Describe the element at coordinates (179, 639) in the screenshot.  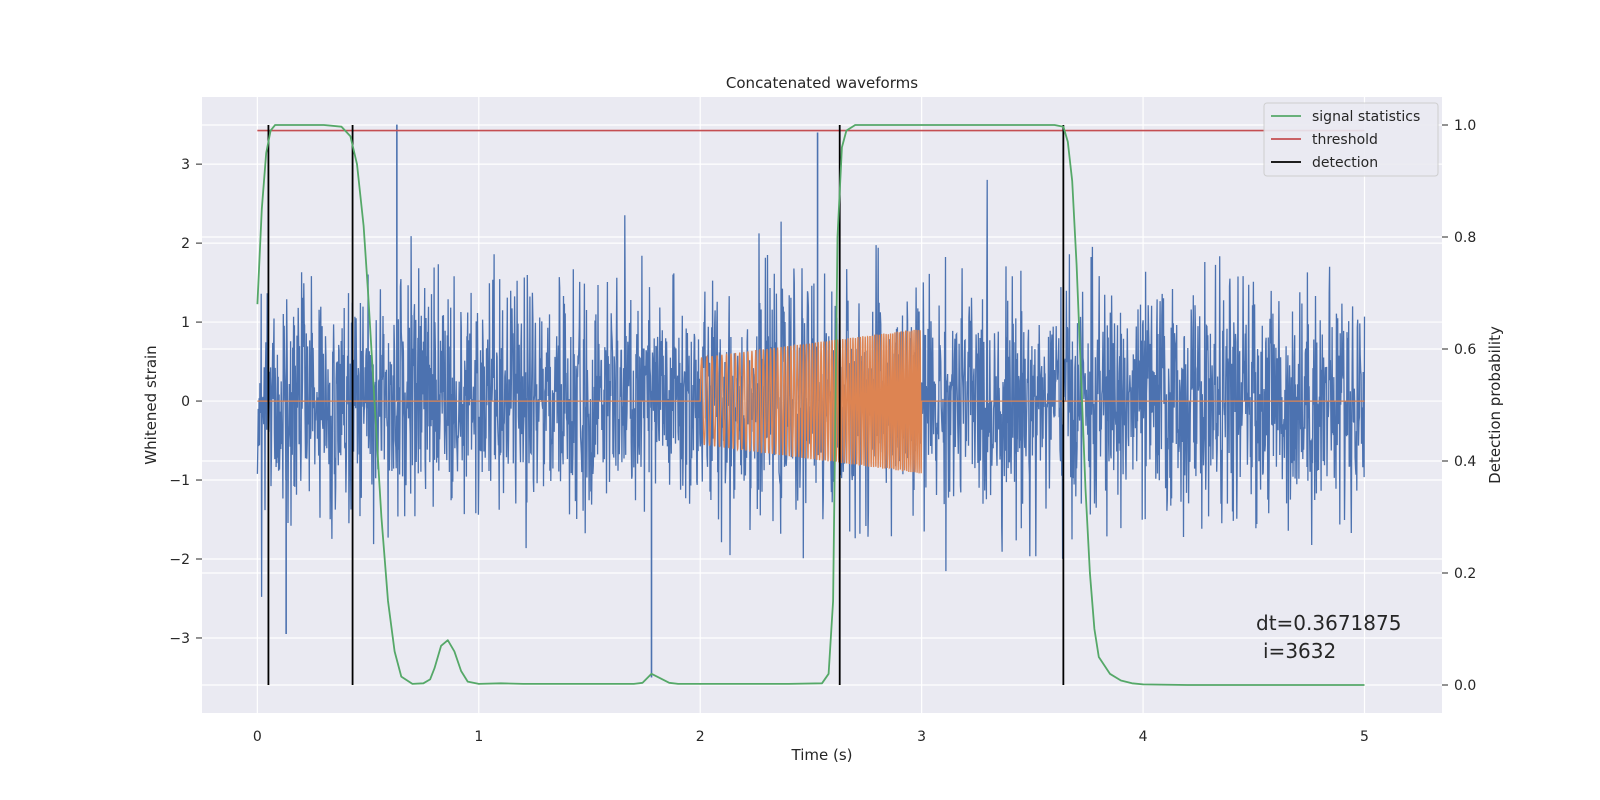
I see `y-tick-label: −3` at that location.